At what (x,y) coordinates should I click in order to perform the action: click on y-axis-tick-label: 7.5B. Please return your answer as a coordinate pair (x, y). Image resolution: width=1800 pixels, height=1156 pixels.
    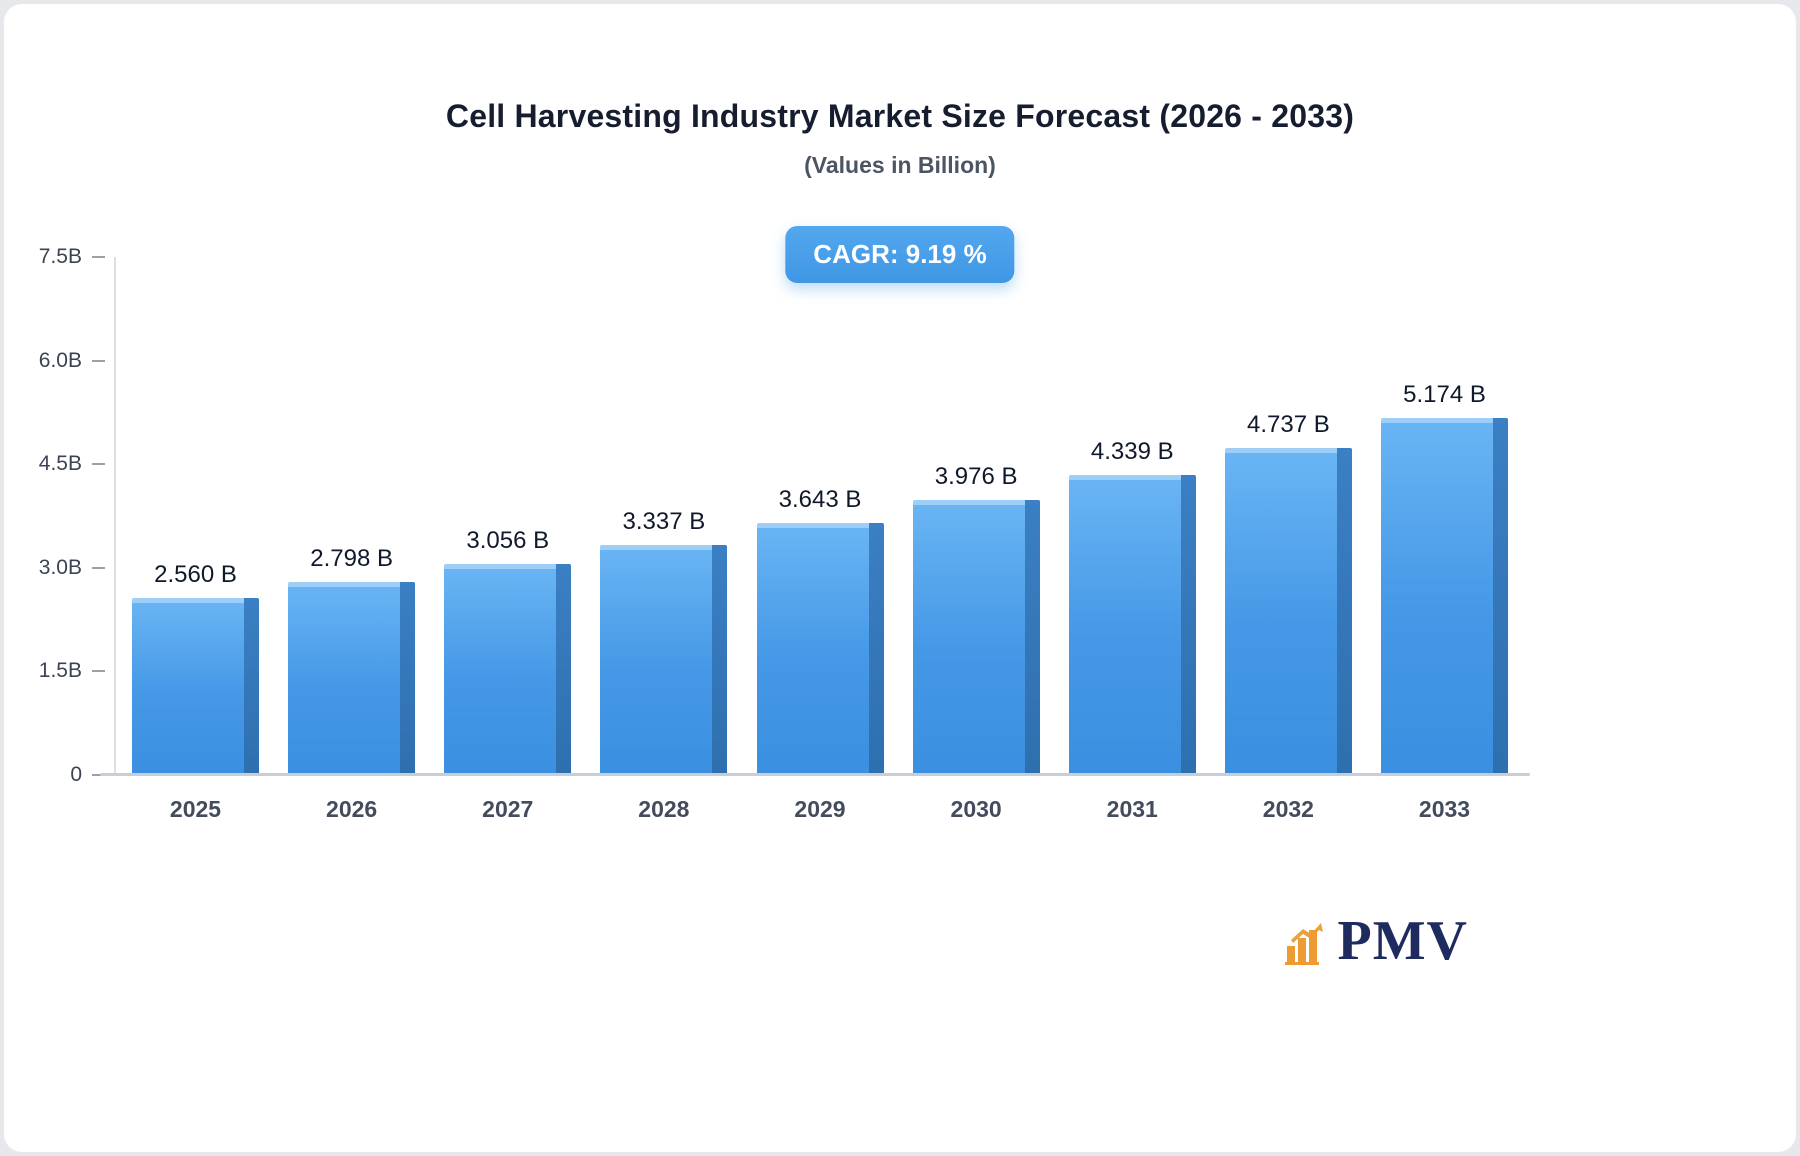
    Looking at the image, I should click on (60, 256).